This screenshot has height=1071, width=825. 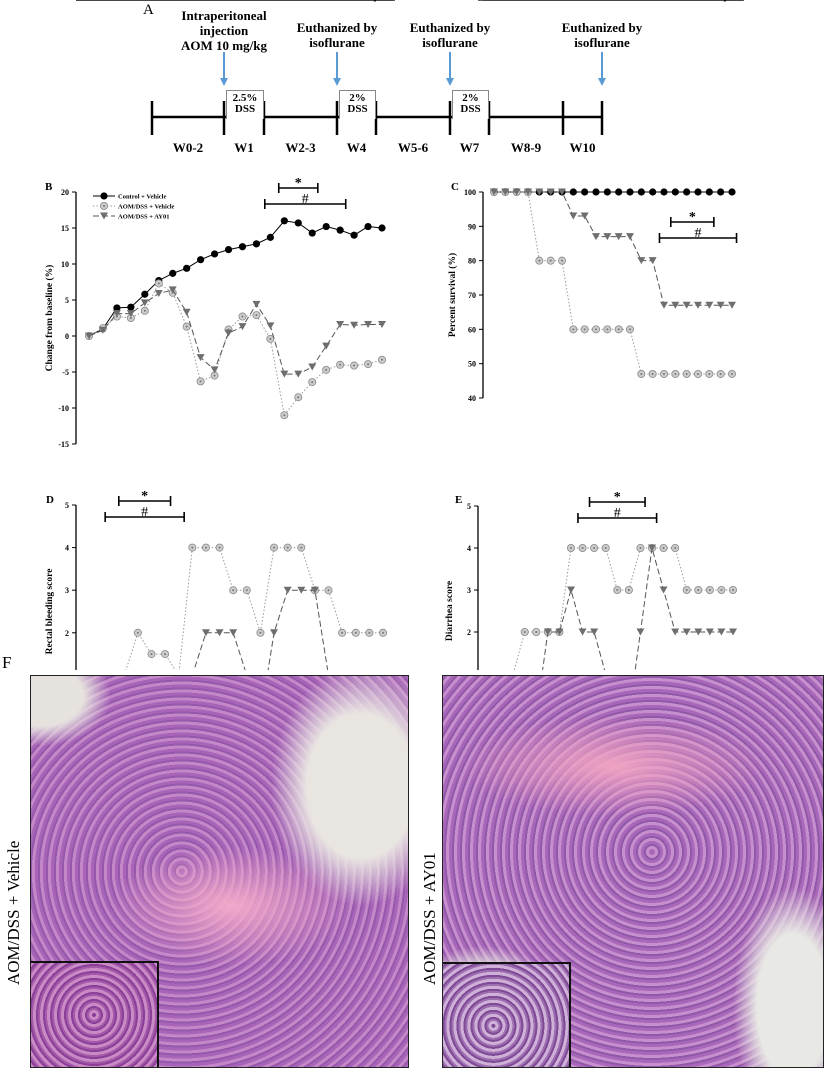 I want to click on x-tick-label: wk 8.0, so click(x=668, y=1).